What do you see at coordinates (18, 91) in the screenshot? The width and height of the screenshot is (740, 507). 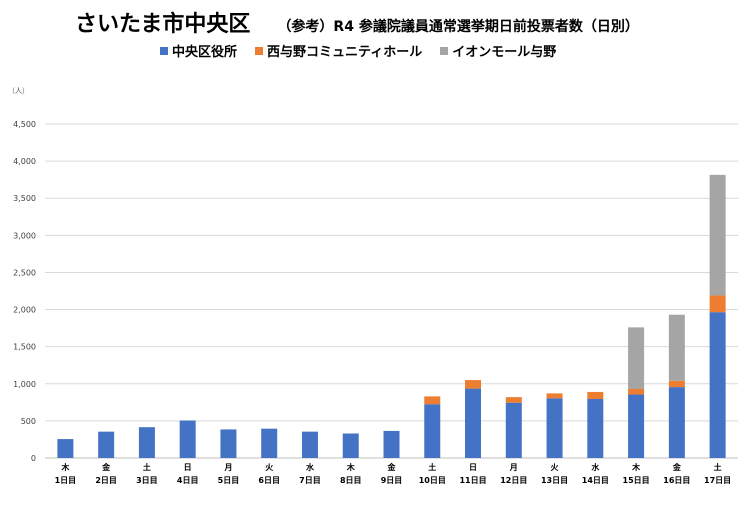 I see `y-axis-unit-label: （人）` at bounding box center [18, 91].